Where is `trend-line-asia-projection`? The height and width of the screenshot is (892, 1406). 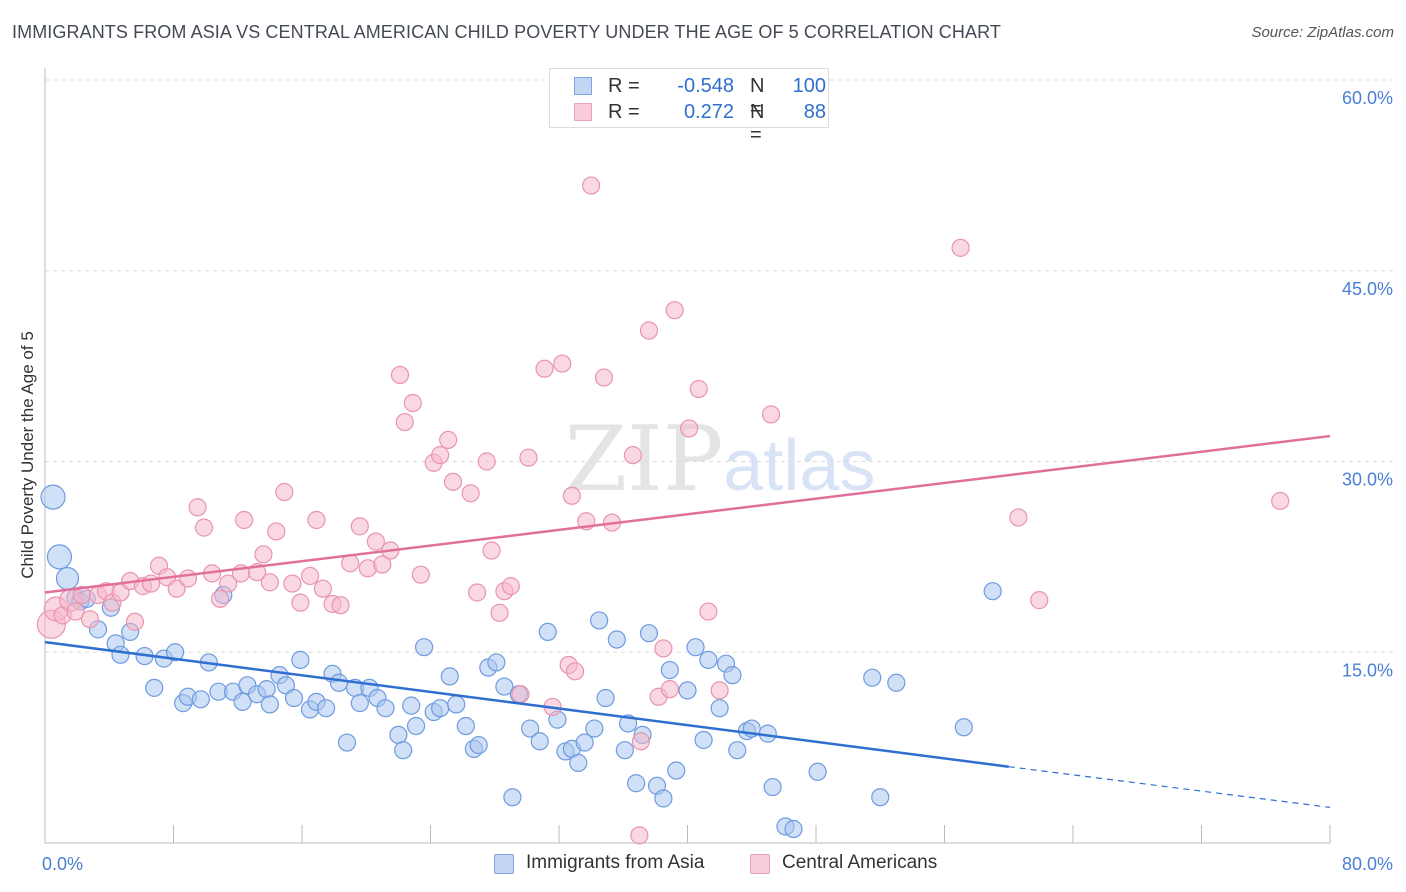 trend-line-asia-projection is located at coordinates (1169, 787).